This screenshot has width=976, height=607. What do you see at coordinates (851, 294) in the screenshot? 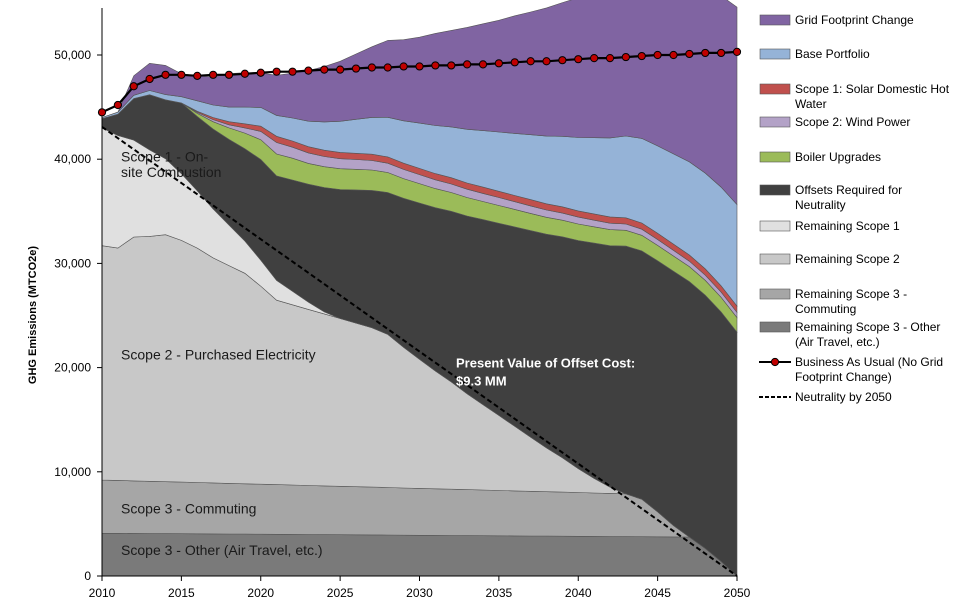
I see `legend-label: Remaining Scope 3 -` at bounding box center [851, 294].